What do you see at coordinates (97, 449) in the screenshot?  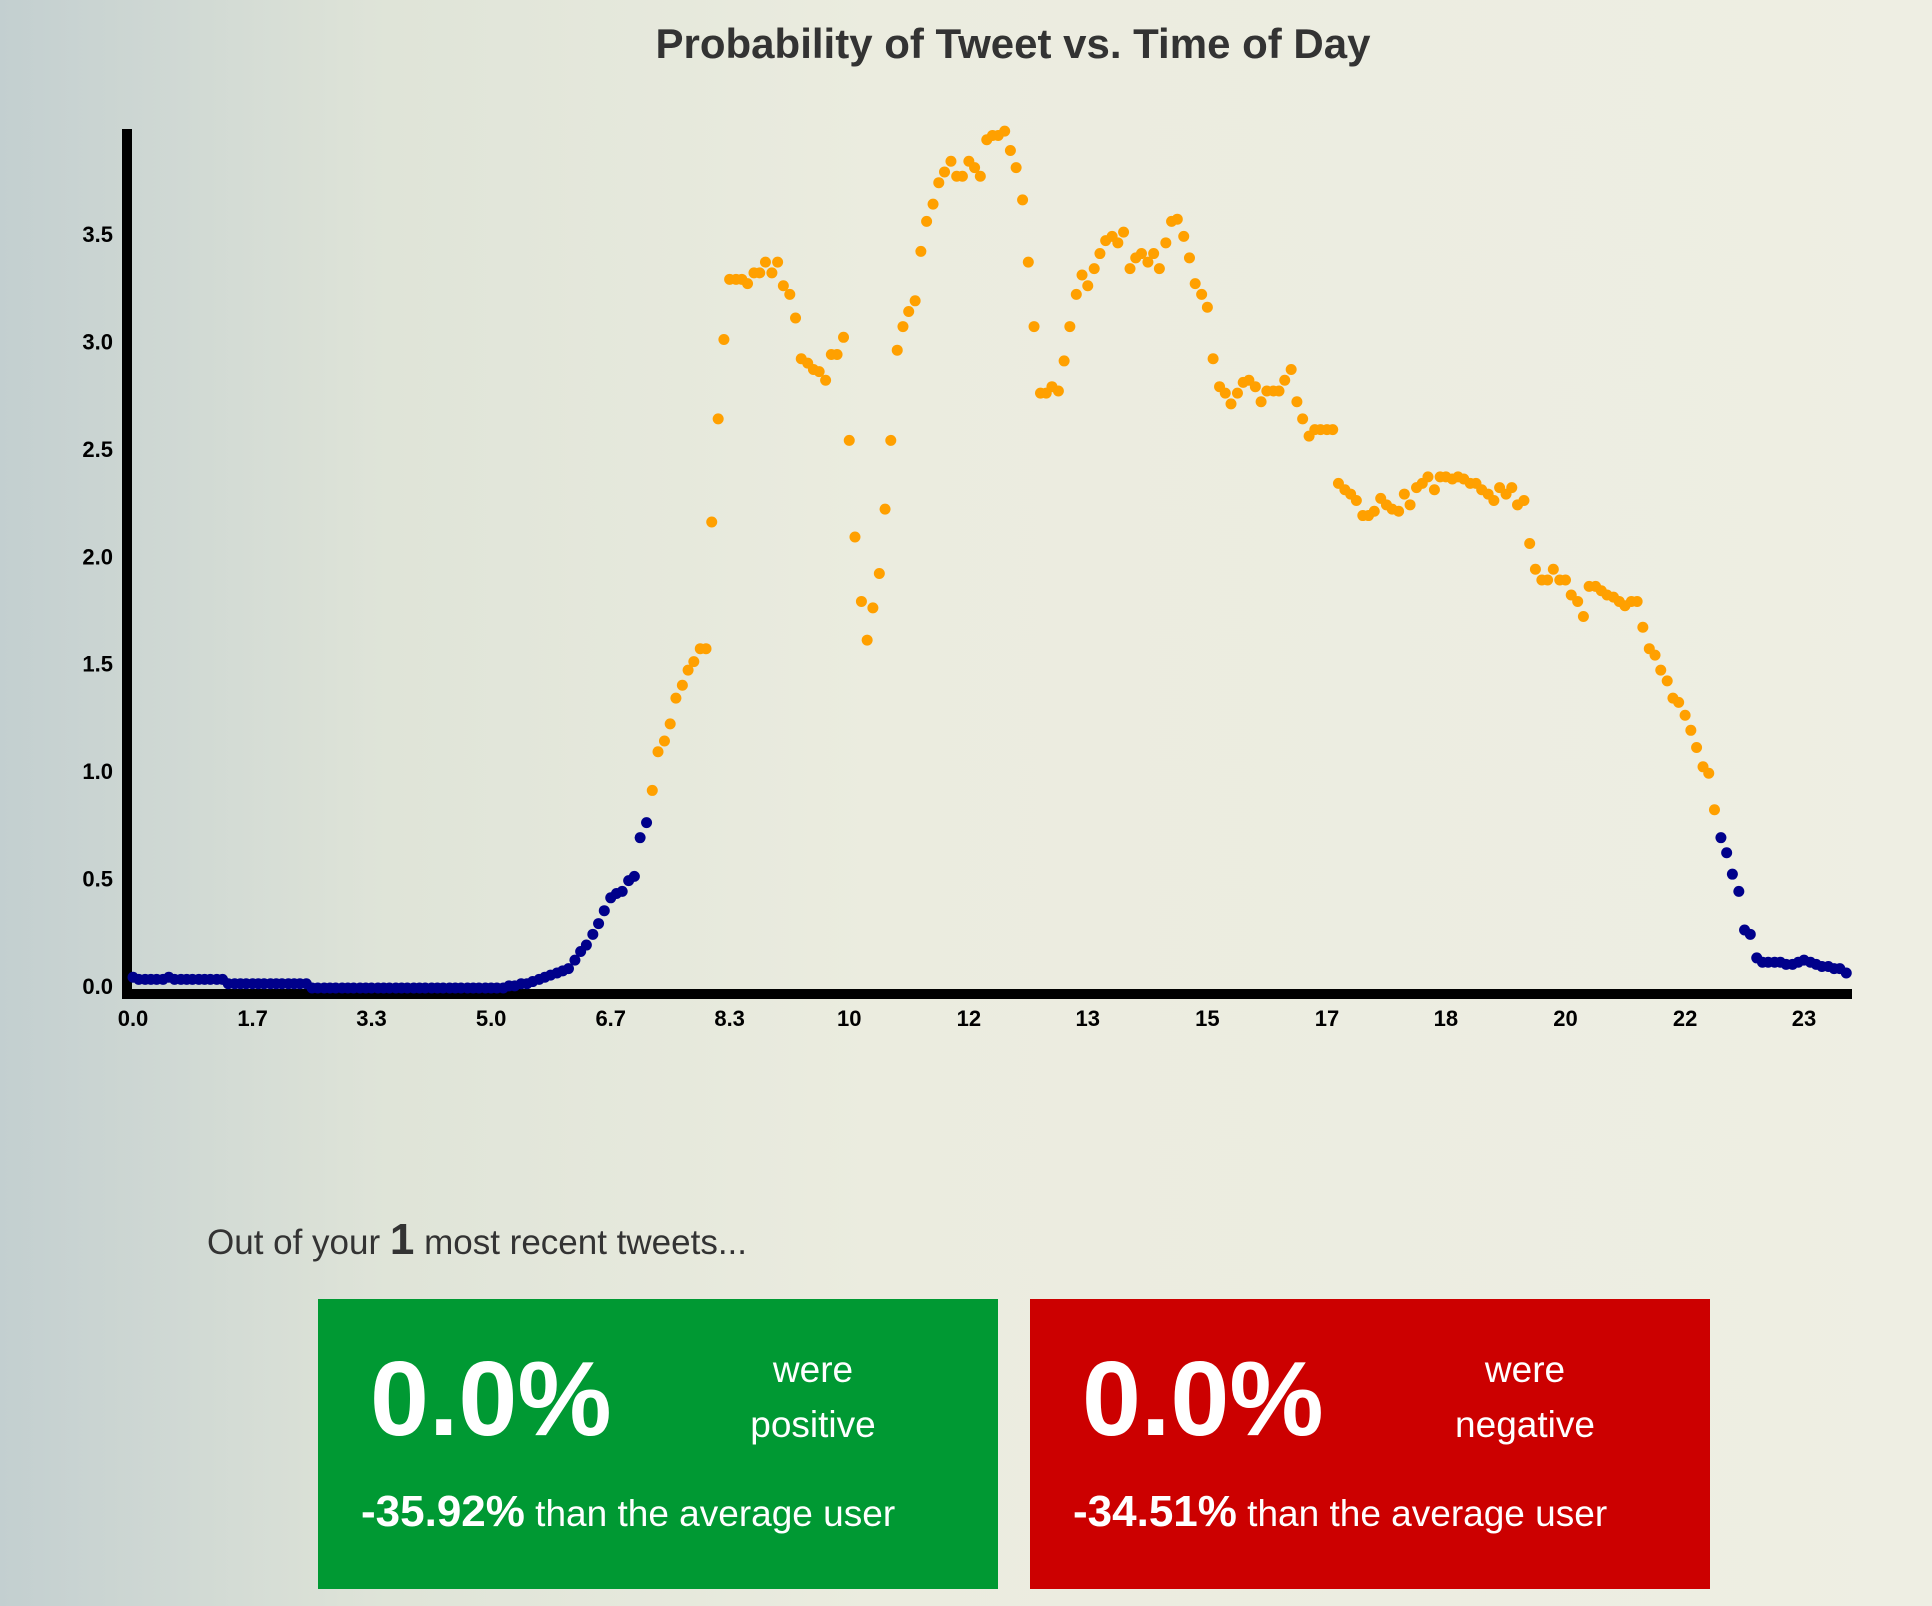 I see `y-tick-label: 2.5` at bounding box center [97, 449].